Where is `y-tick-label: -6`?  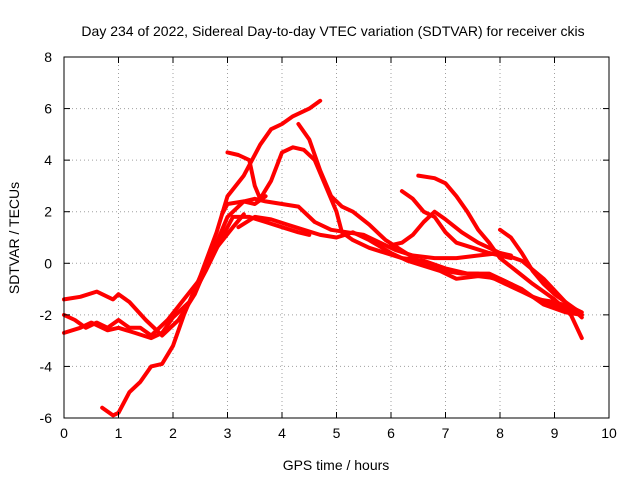 y-tick-label: -6 is located at coordinates (46, 418).